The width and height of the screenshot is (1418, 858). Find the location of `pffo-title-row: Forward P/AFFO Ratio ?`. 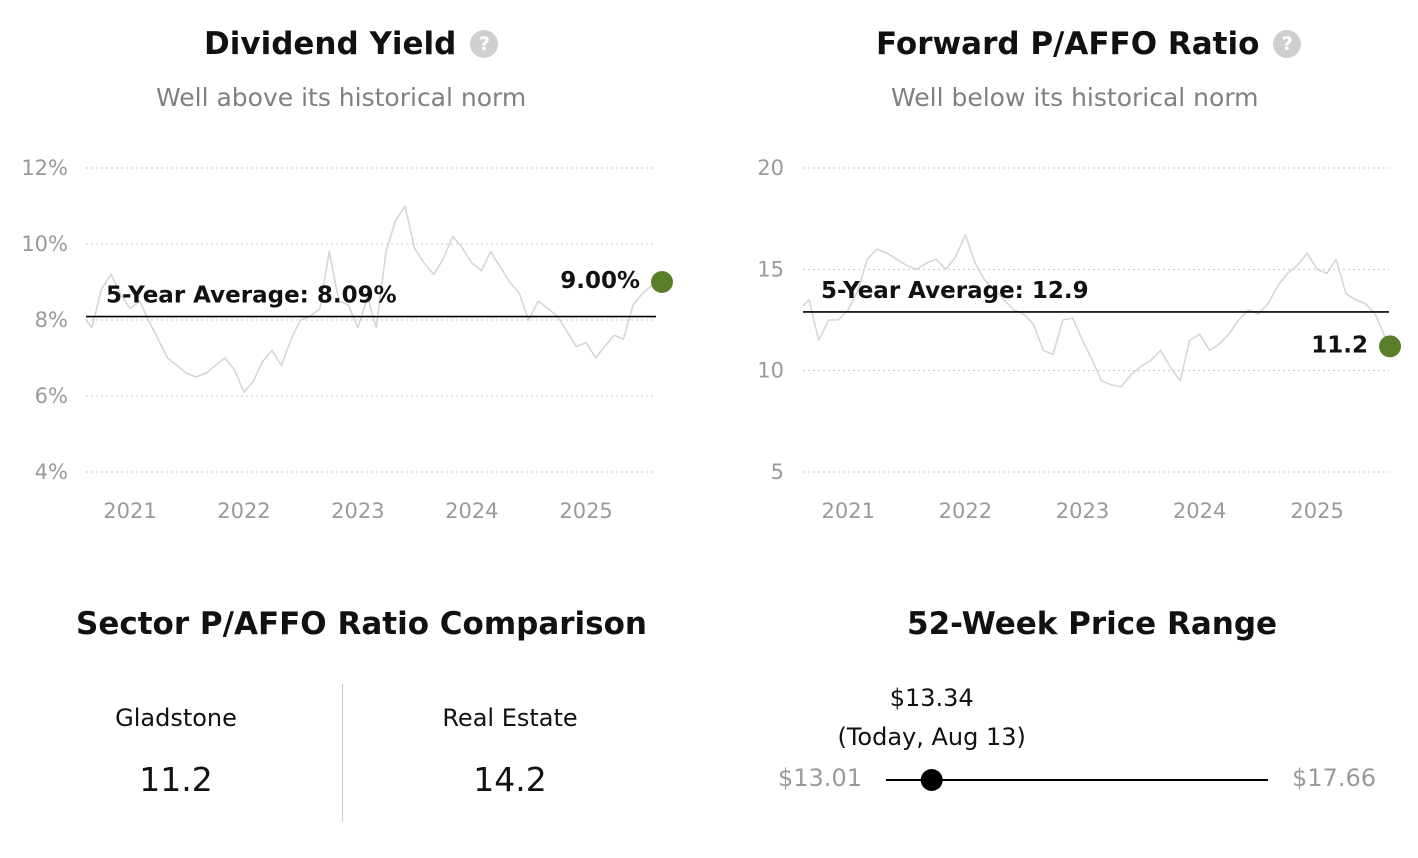

pffo-title-row: Forward P/AFFO Ratio ? is located at coordinates (1089, 44).